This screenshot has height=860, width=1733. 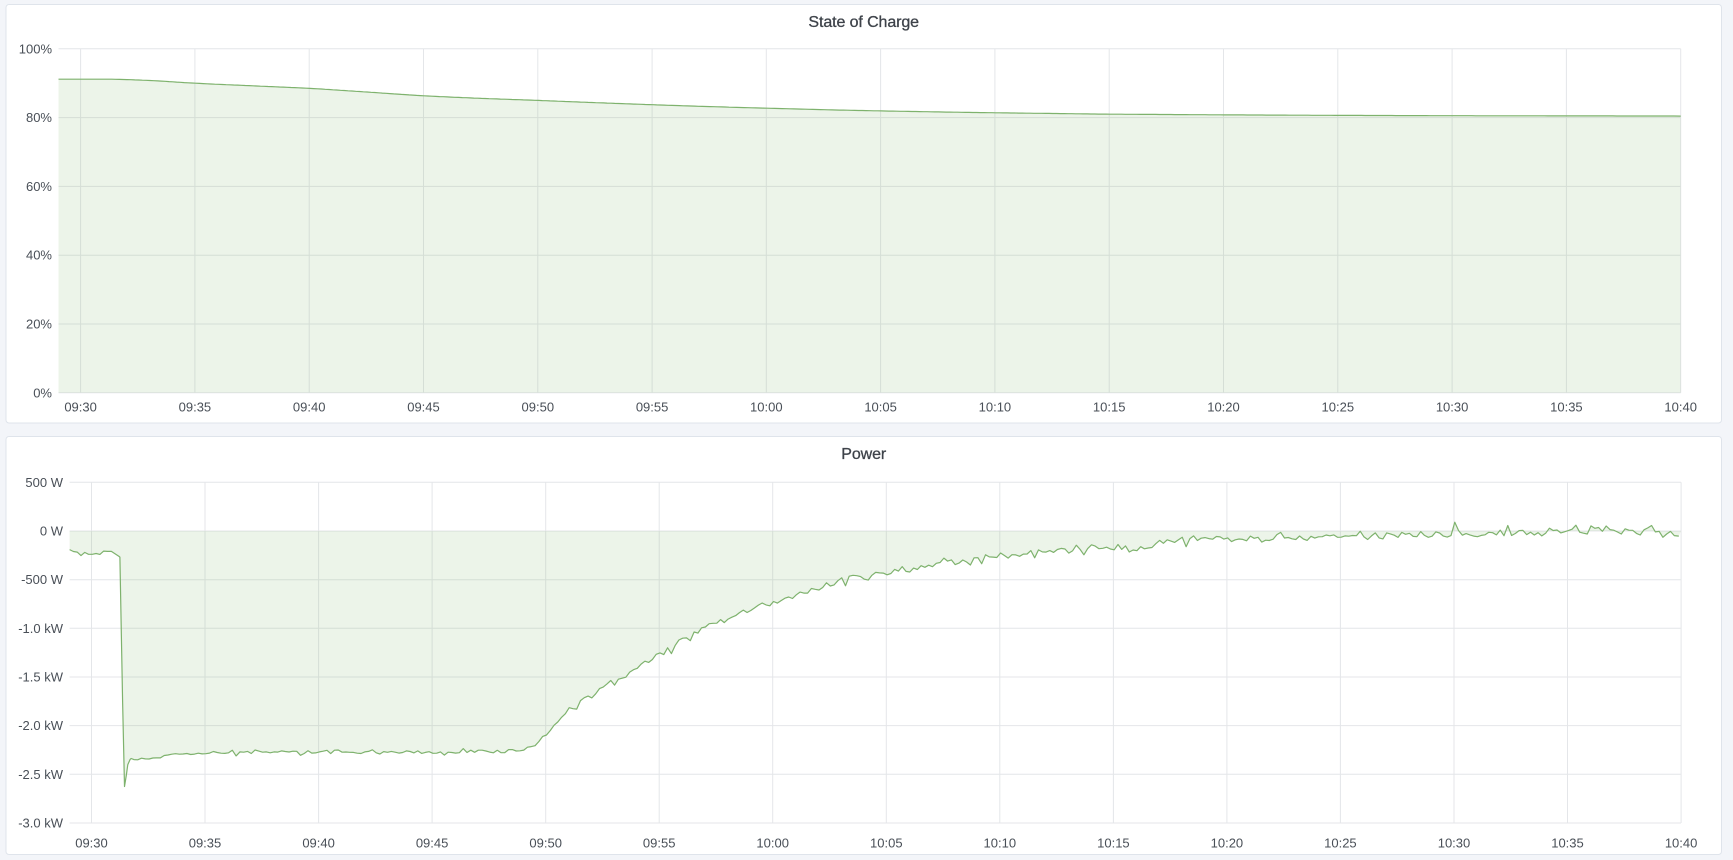 I want to click on svg-text: Power, so click(x=864, y=454).